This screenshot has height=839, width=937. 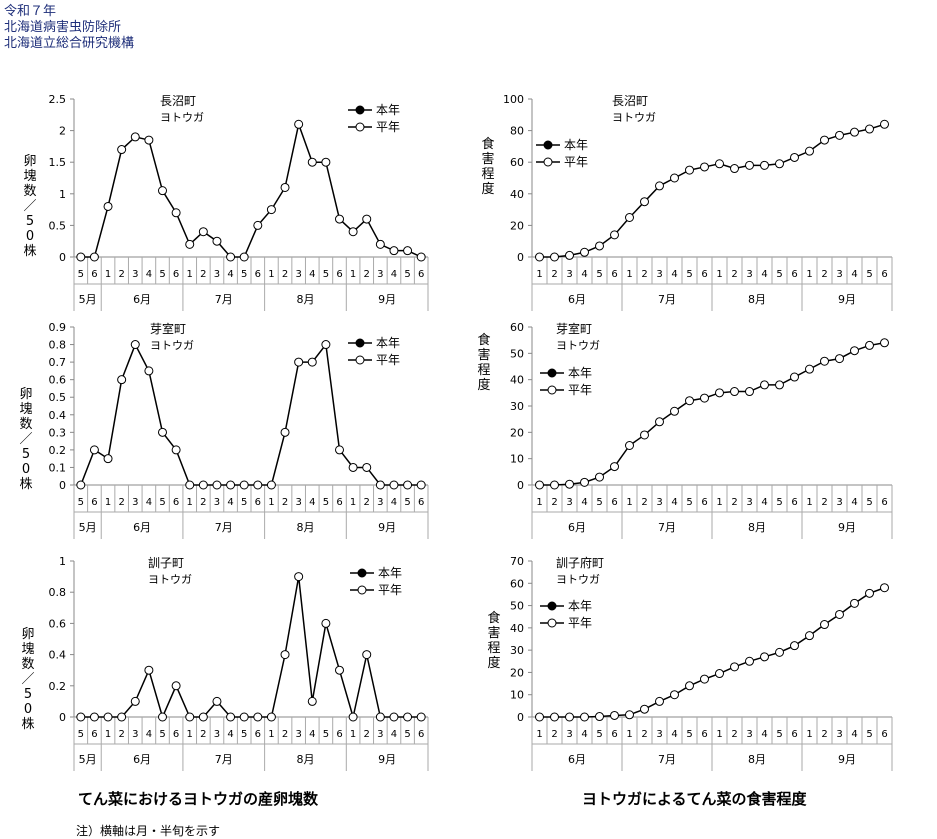 What do you see at coordinates (88, 527) in the screenshot?
I see `month-label: 5月` at bounding box center [88, 527].